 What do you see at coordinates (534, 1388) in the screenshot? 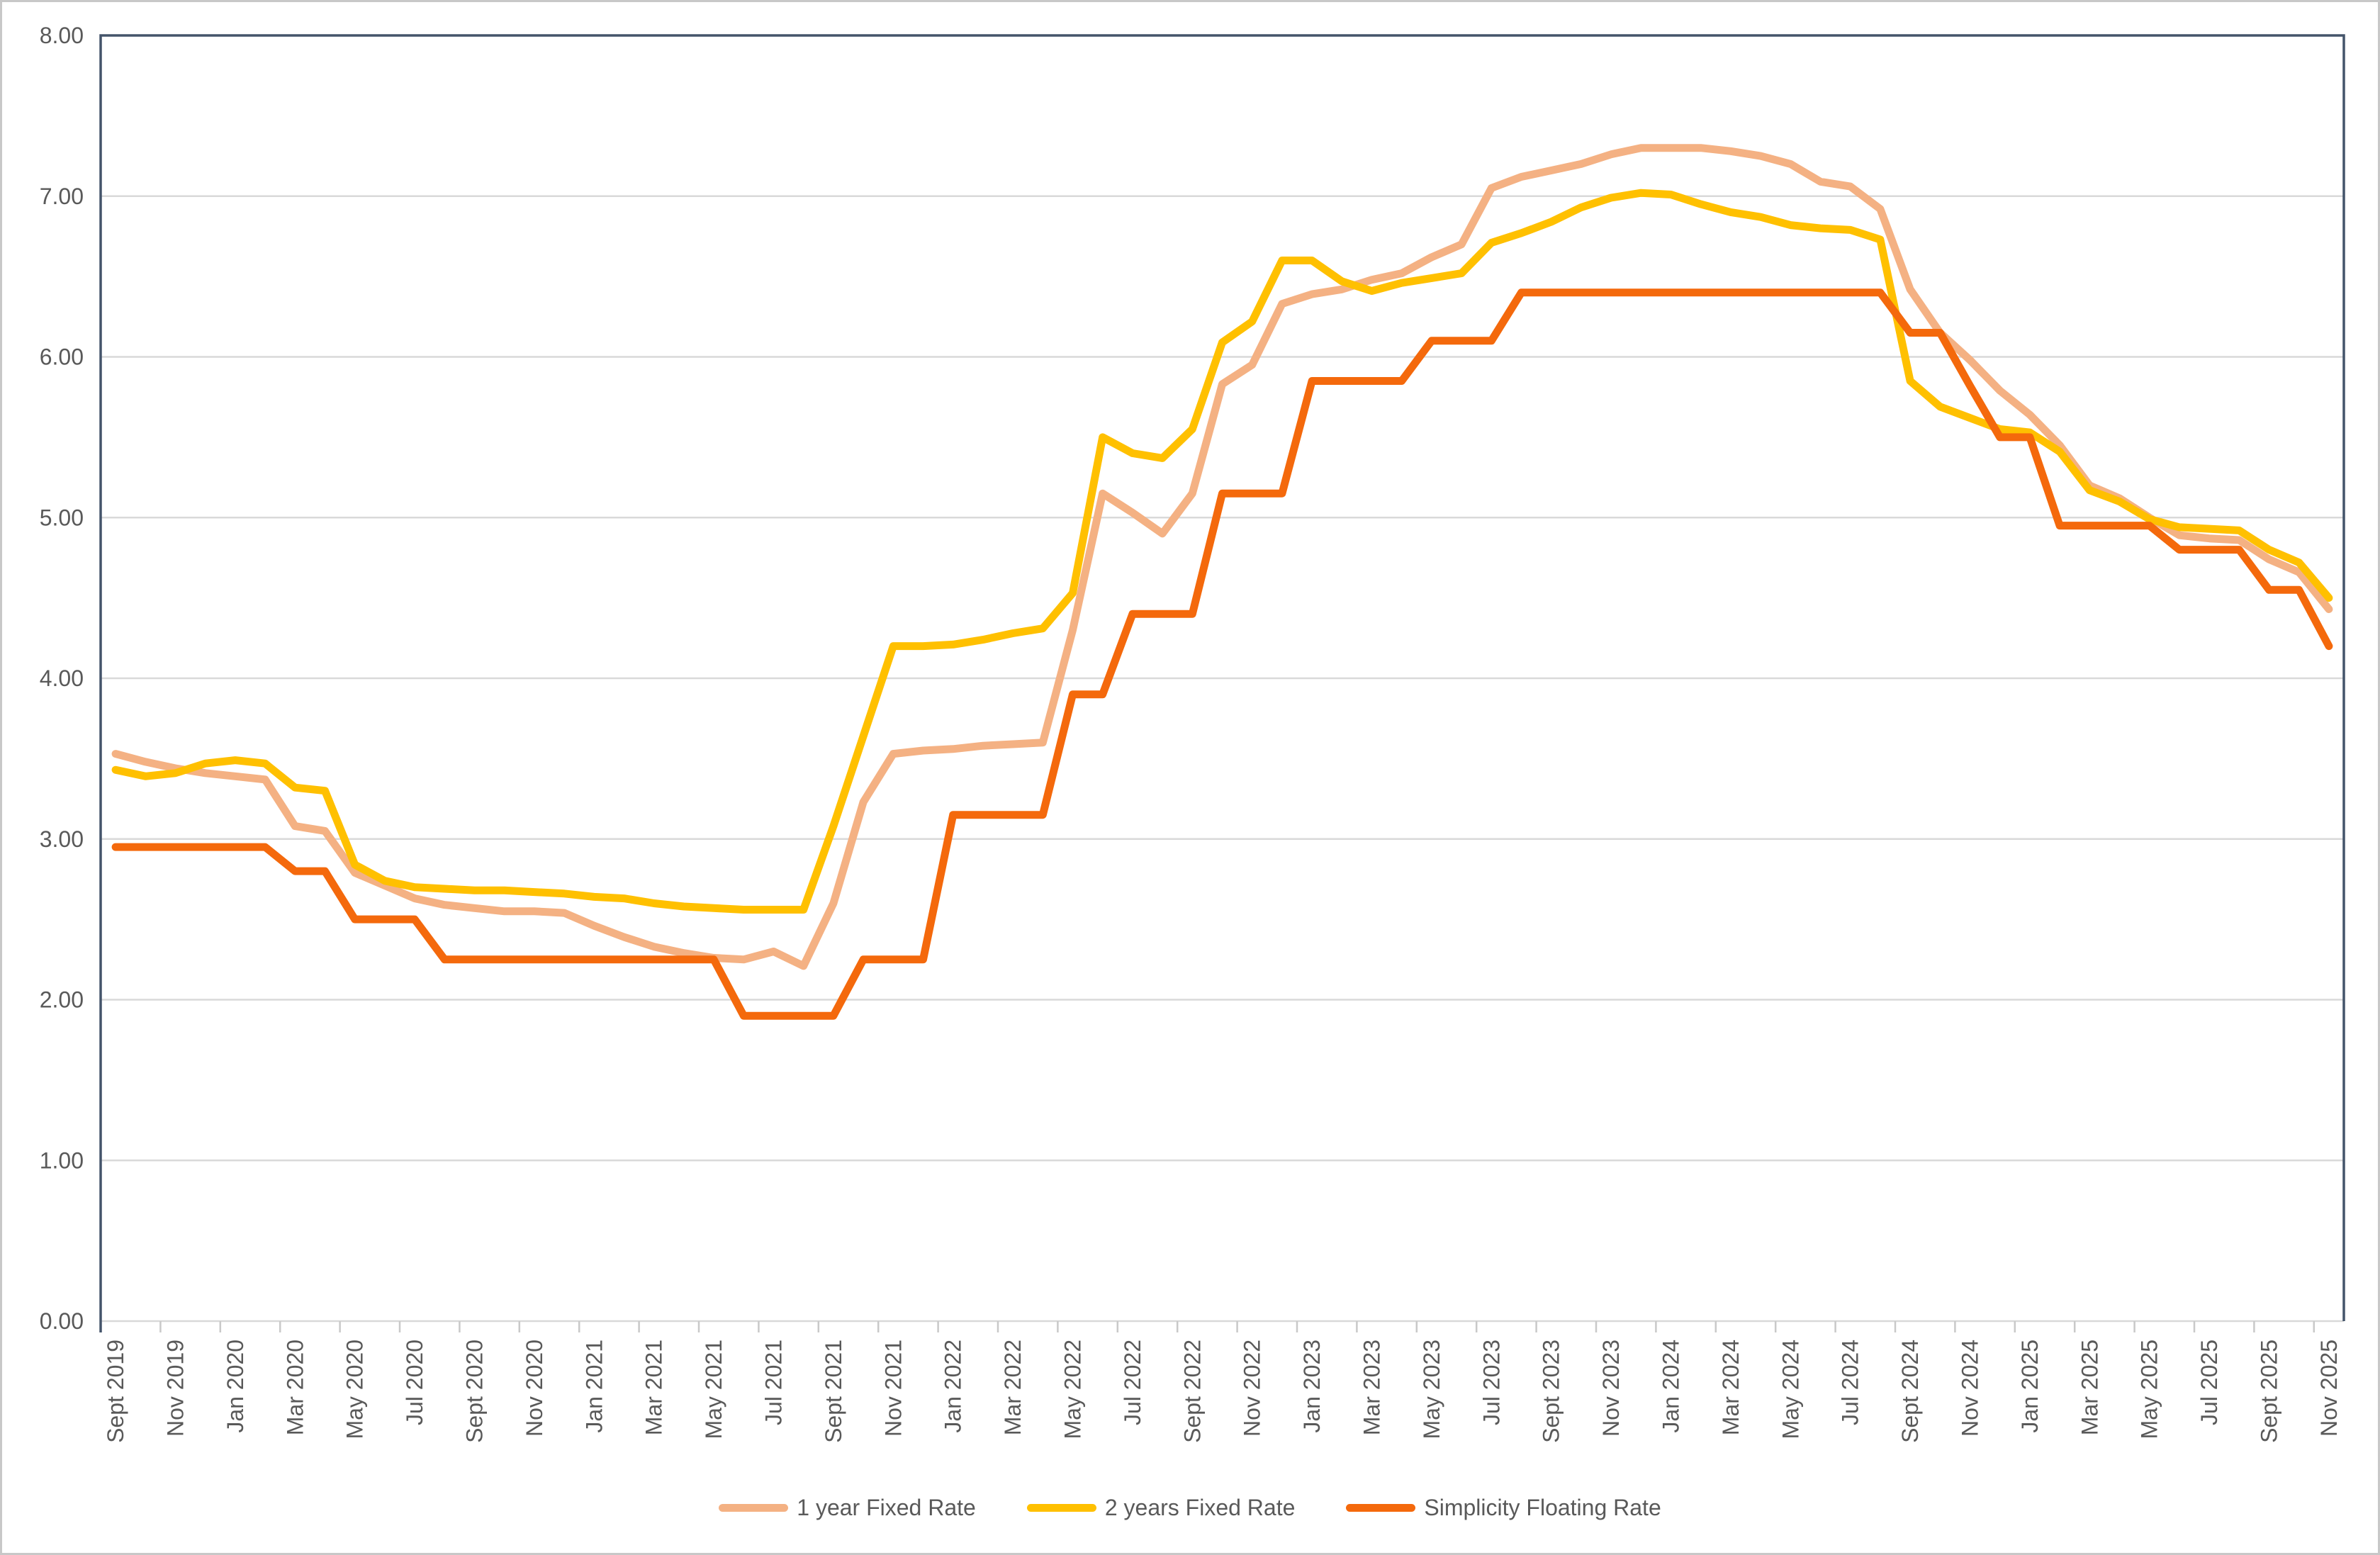
I see `x-axis-label: Nov 2020` at bounding box center [534, 1388].